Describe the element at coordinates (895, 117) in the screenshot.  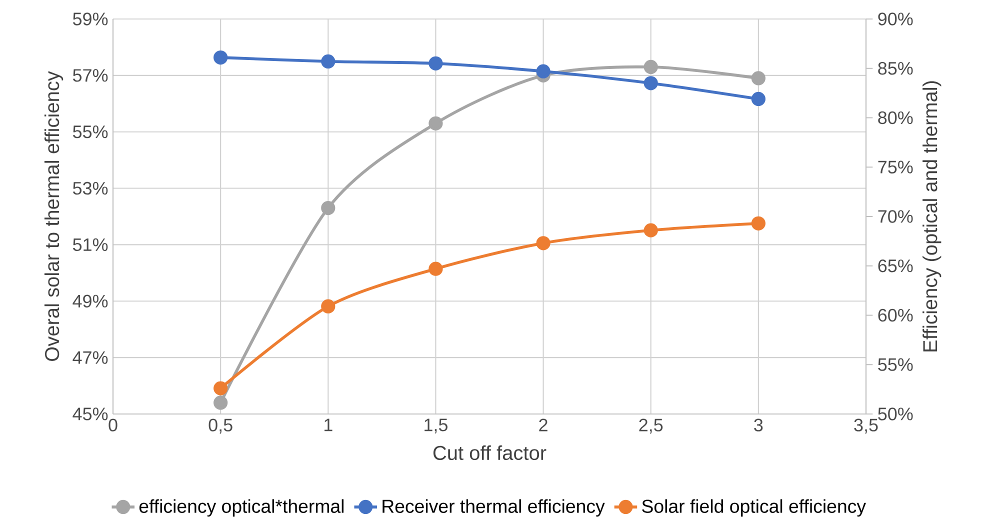
I see `y2-tick-label: 80%` at that location.